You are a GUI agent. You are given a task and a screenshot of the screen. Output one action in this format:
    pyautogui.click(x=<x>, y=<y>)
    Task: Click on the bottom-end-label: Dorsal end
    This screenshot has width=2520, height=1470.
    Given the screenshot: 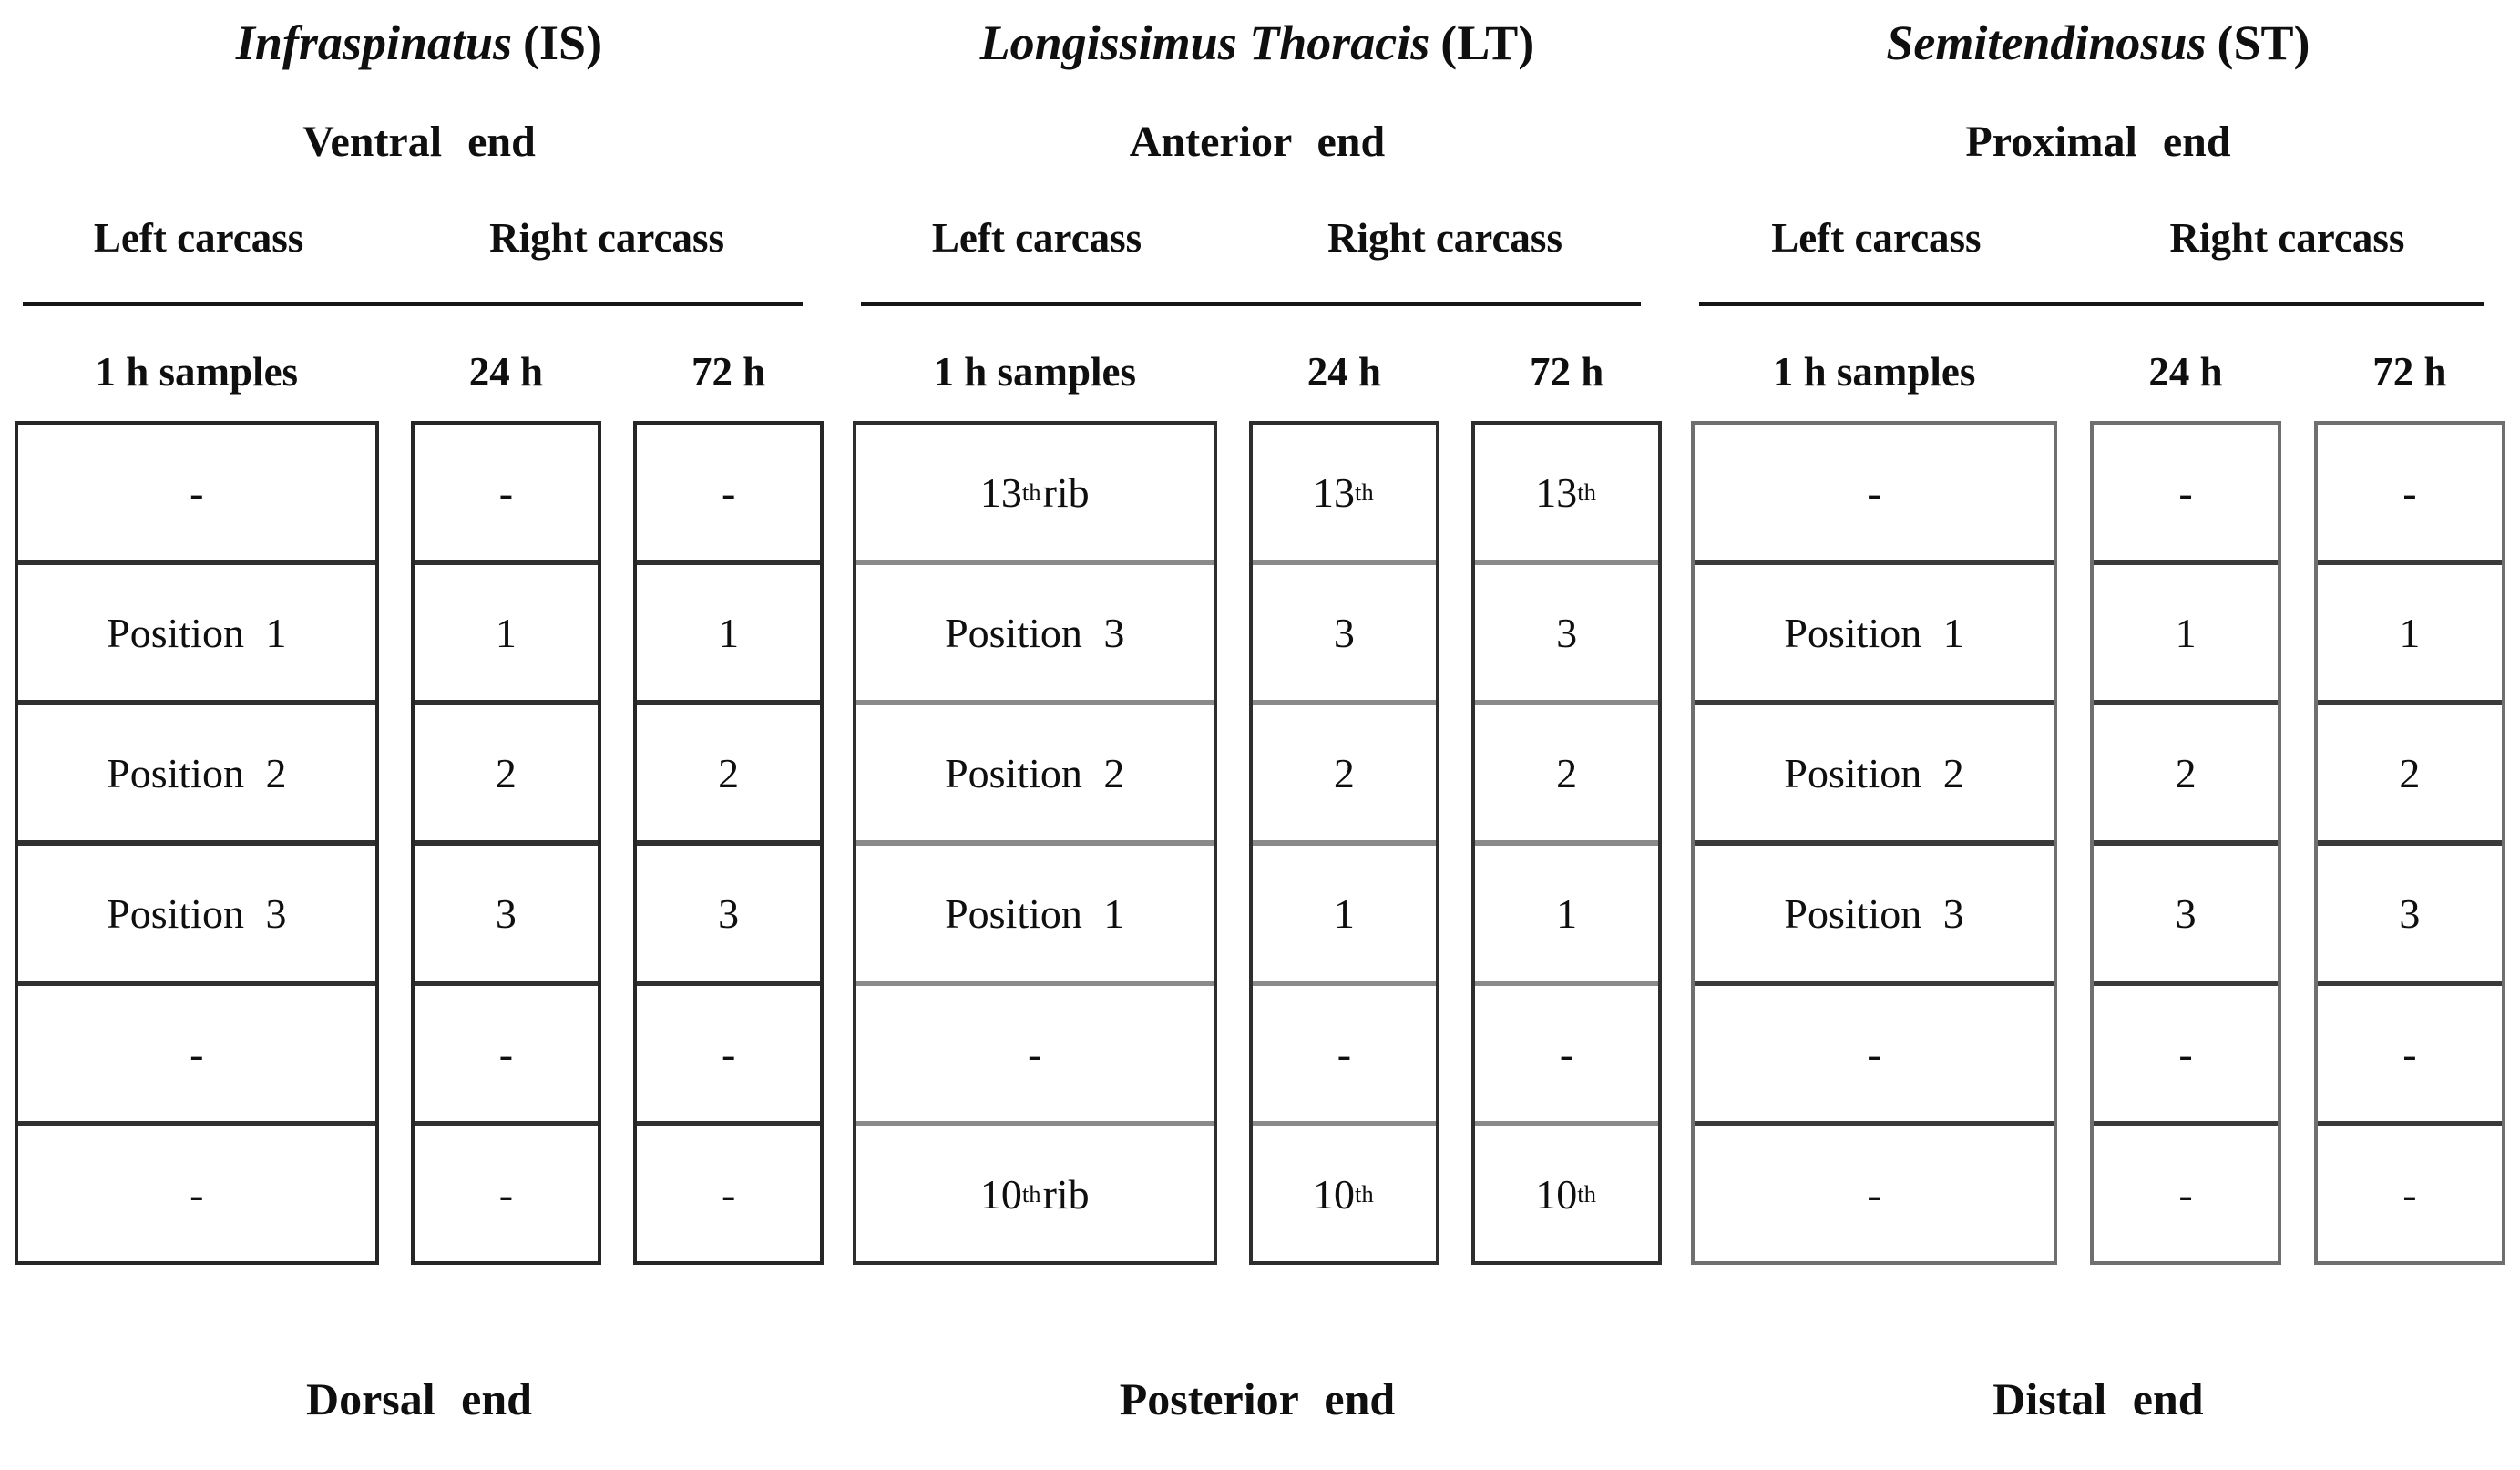 What is the action you would take?
    pyautogui.click(x=419, y=1398)
    